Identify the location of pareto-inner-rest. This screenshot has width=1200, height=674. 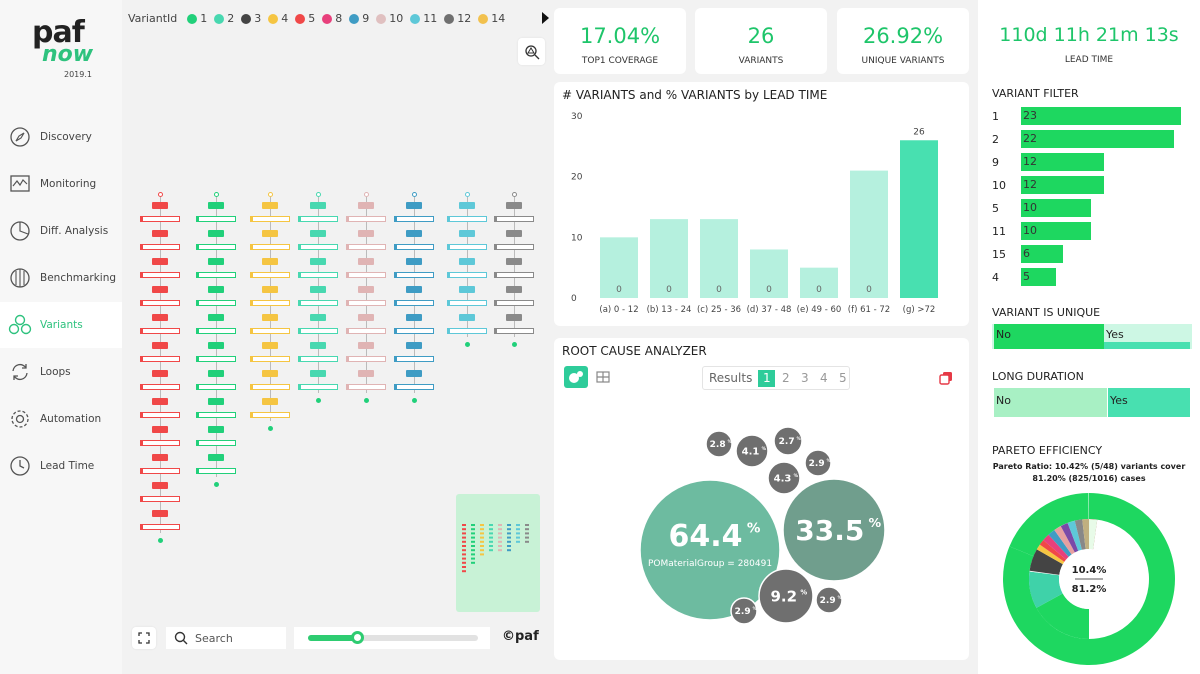
(1093, 534).